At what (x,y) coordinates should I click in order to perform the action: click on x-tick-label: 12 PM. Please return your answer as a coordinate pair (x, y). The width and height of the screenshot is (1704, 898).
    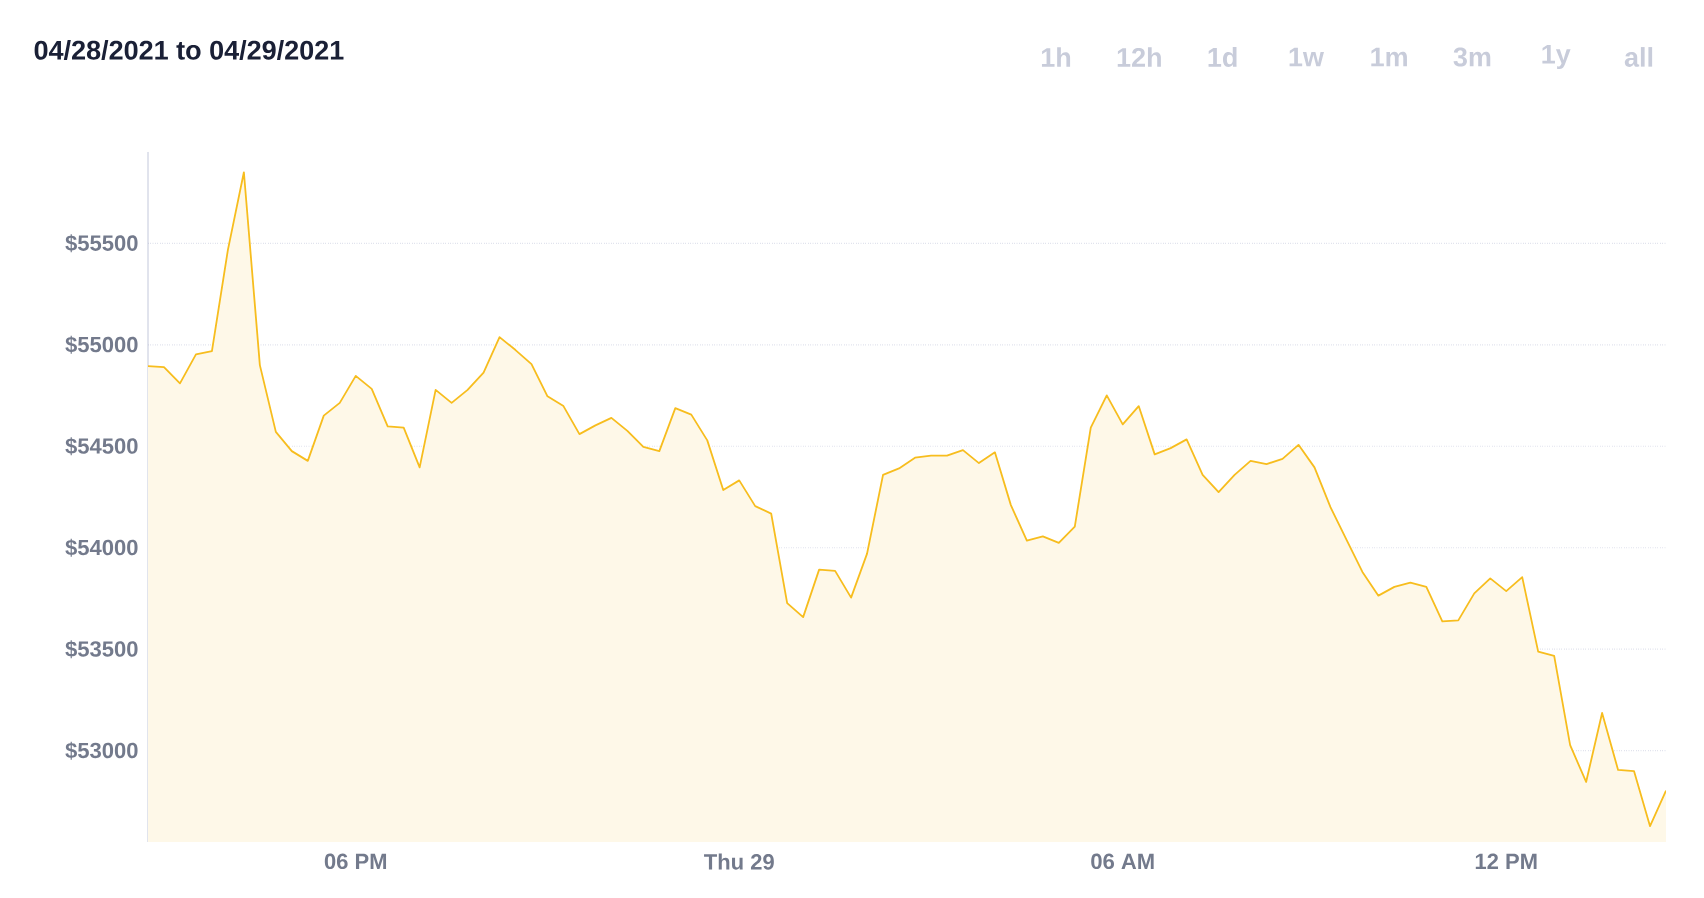
    Looking at the image, I should click on (1506, 861).